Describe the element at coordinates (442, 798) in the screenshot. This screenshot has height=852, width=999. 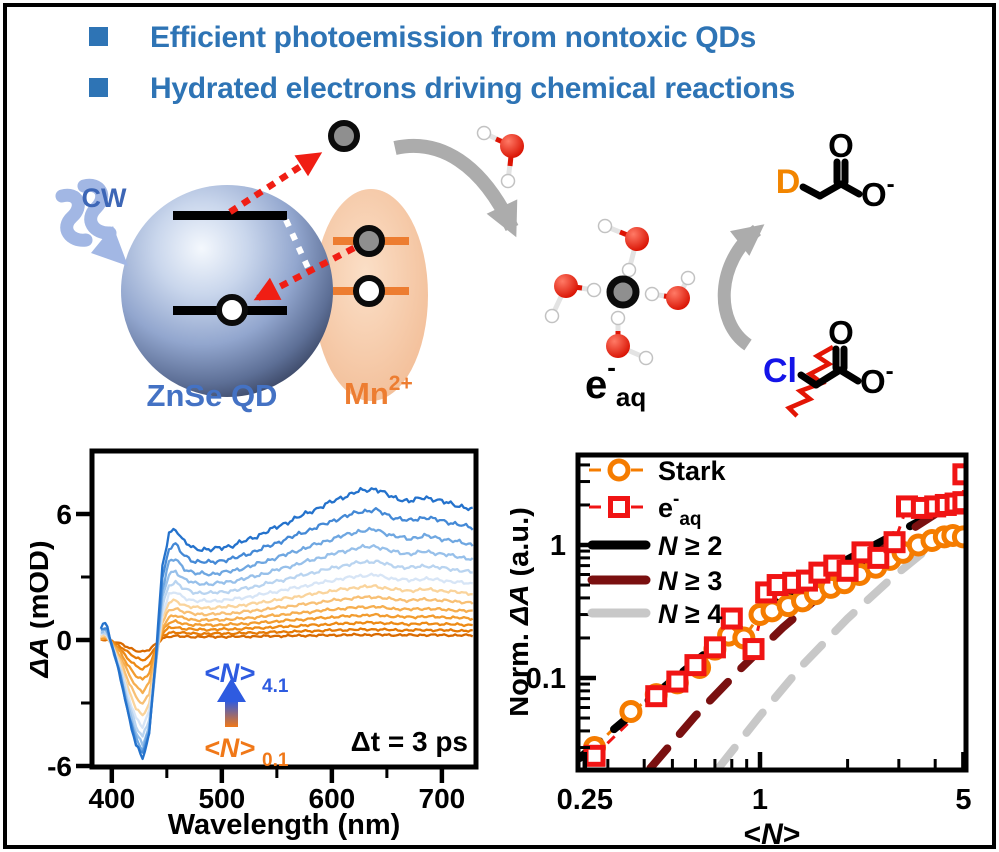
I see `x-tick-label: 700` at that location.